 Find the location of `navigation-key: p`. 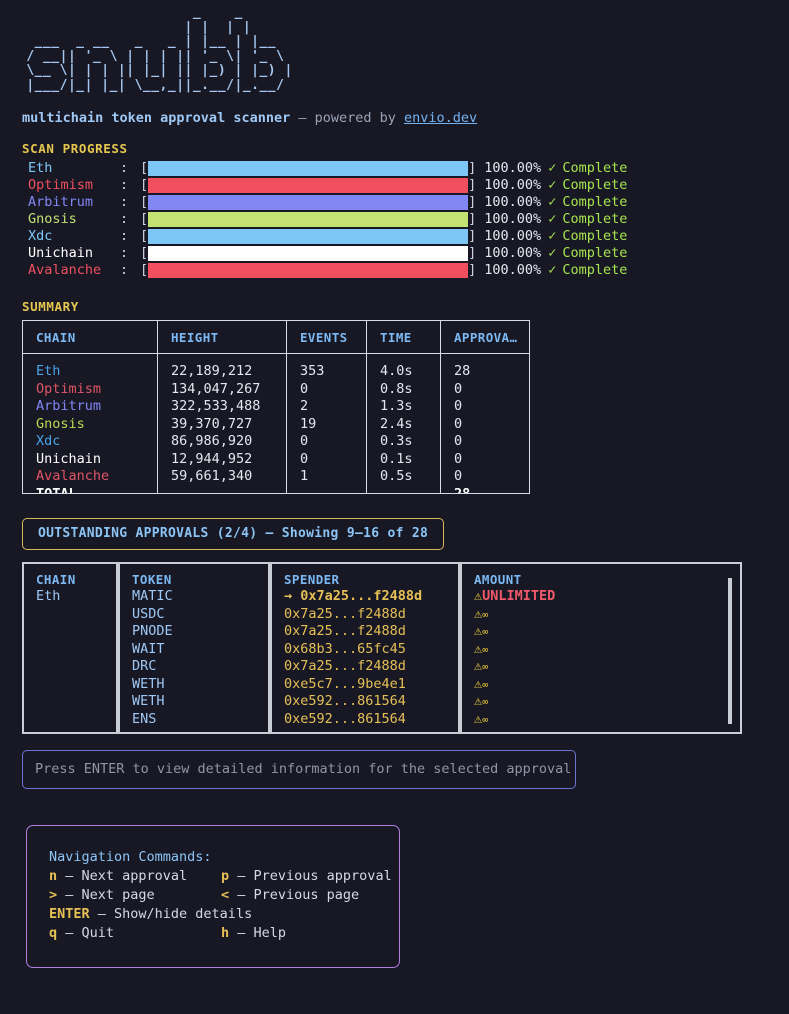

navigation-key: p is located at coordinates (225, 876).